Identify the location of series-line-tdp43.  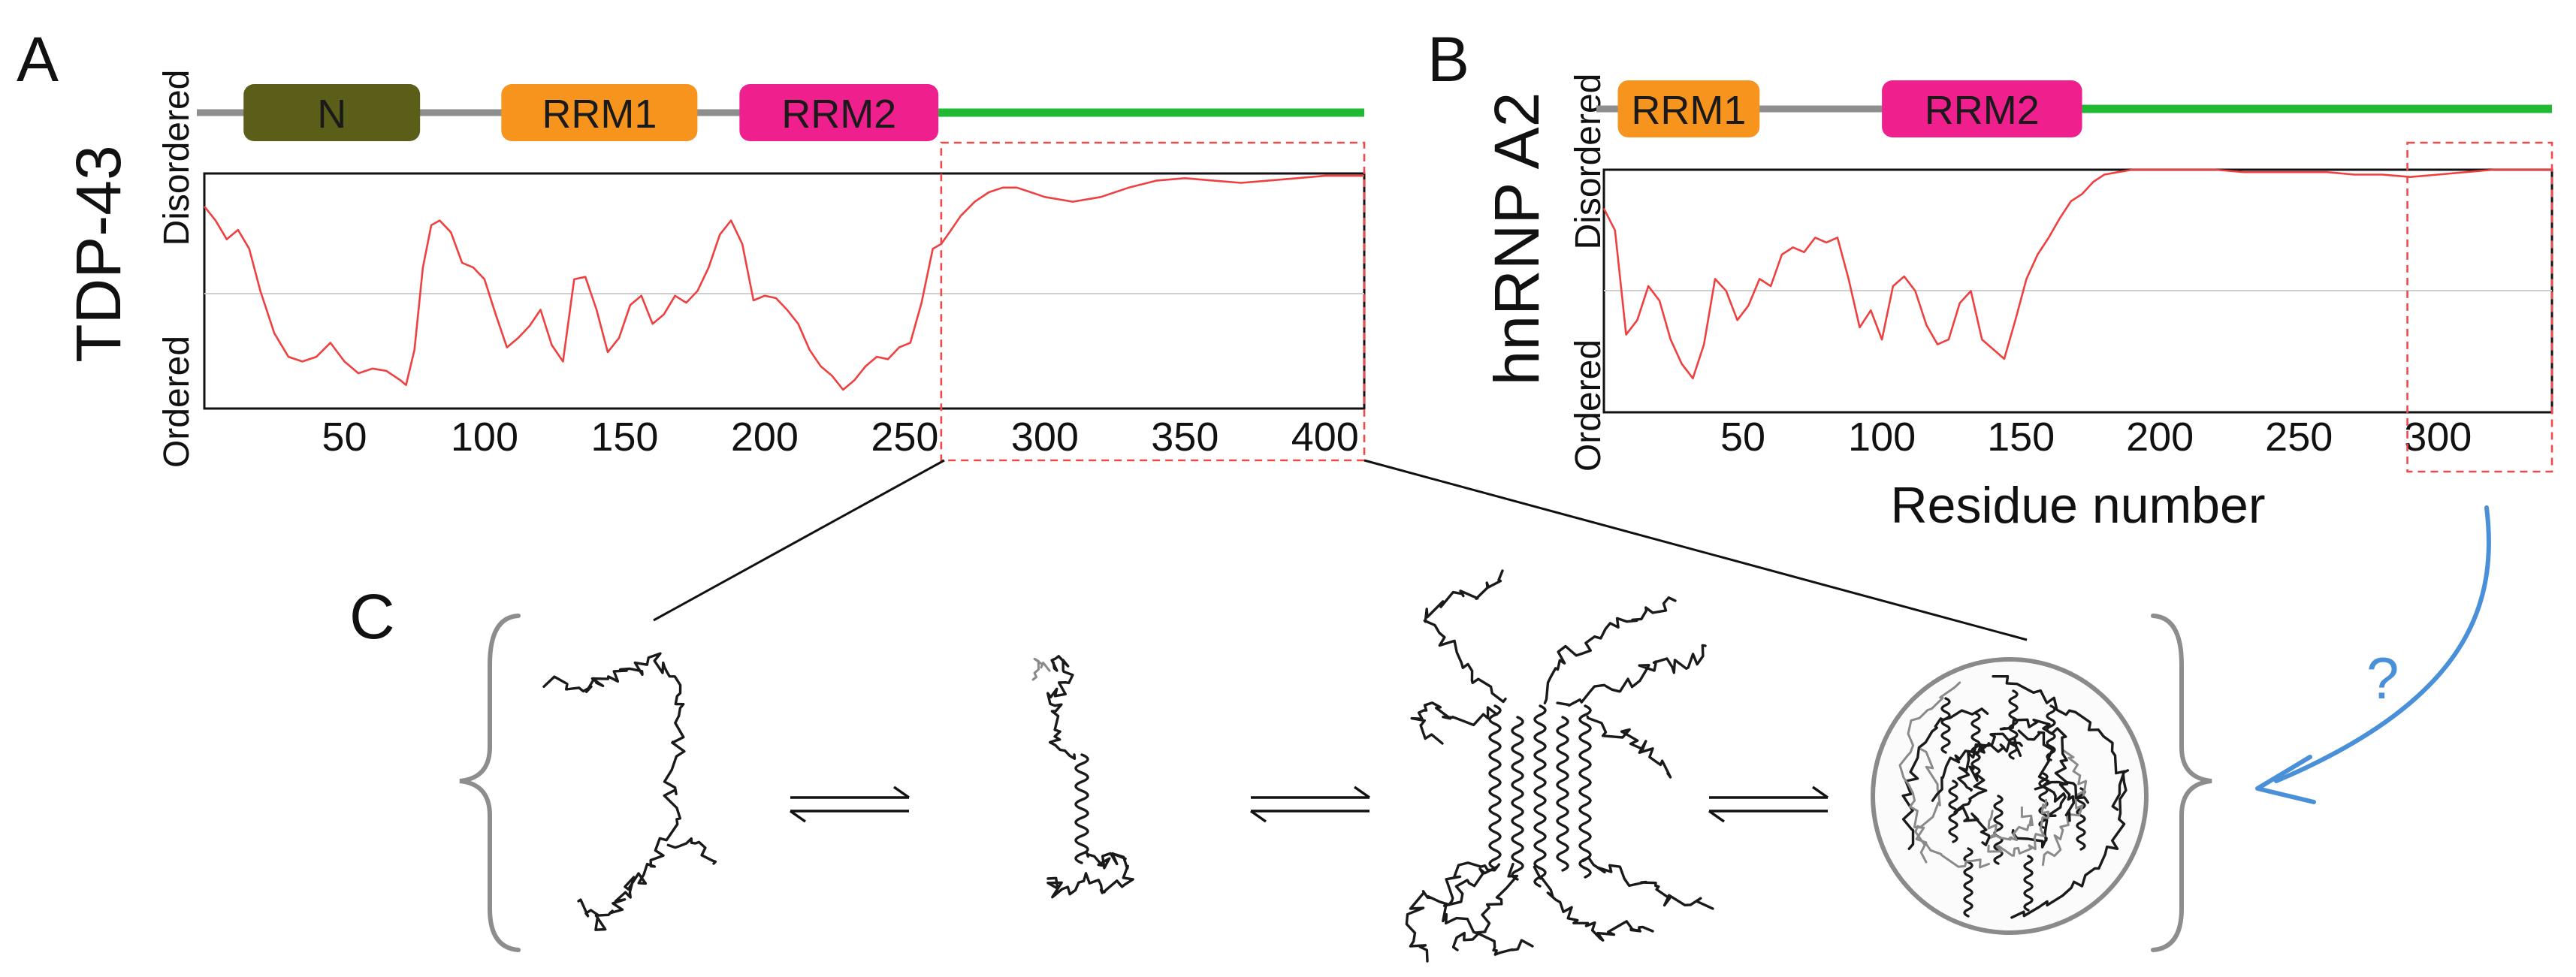
(783, 282).